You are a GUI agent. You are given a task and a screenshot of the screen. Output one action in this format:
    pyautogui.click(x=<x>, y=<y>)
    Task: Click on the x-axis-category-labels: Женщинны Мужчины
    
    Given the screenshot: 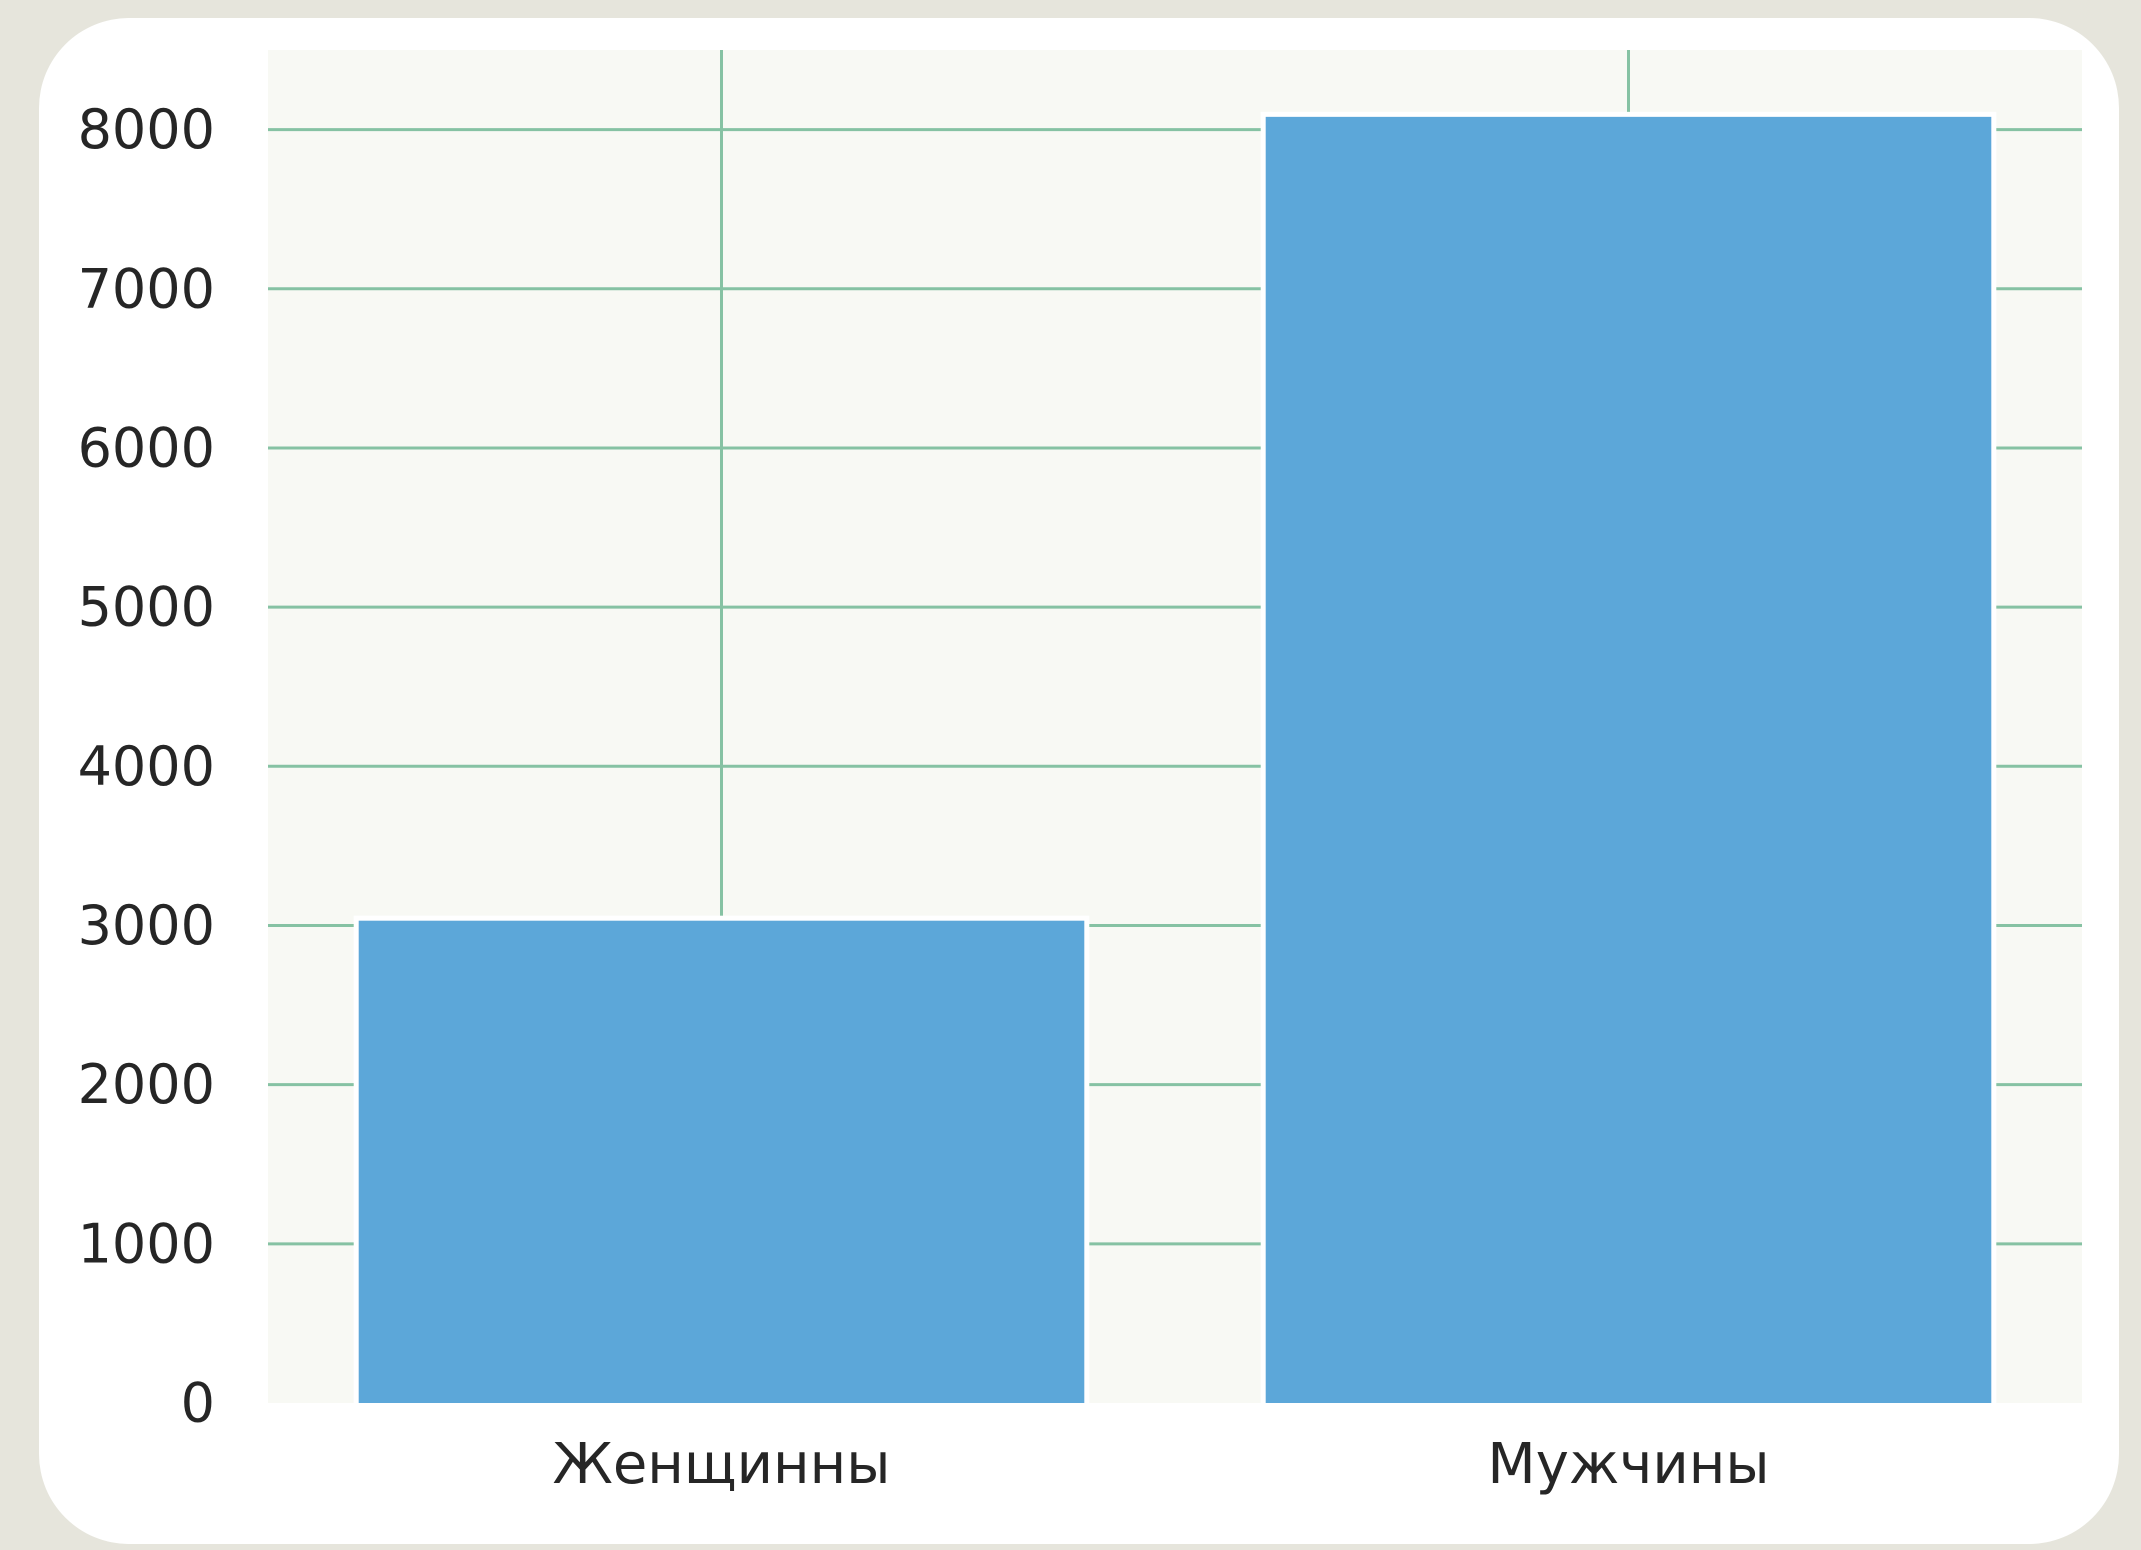 What is the action you would take?
    pyautogui.click(x=1161, y=1464)
    